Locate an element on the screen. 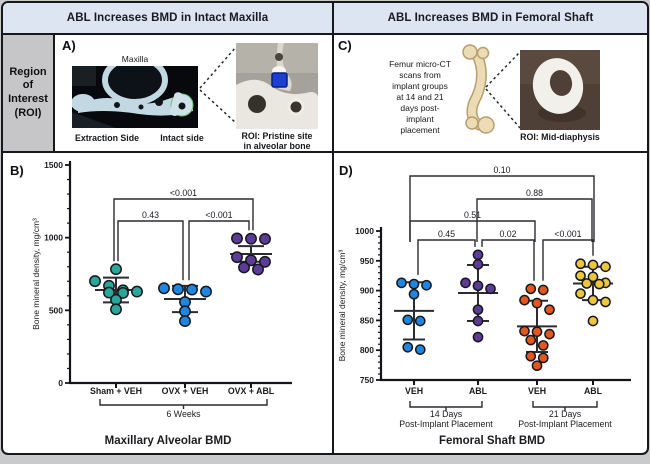  maxilla-ct-image is located at coordinates (135, 97).